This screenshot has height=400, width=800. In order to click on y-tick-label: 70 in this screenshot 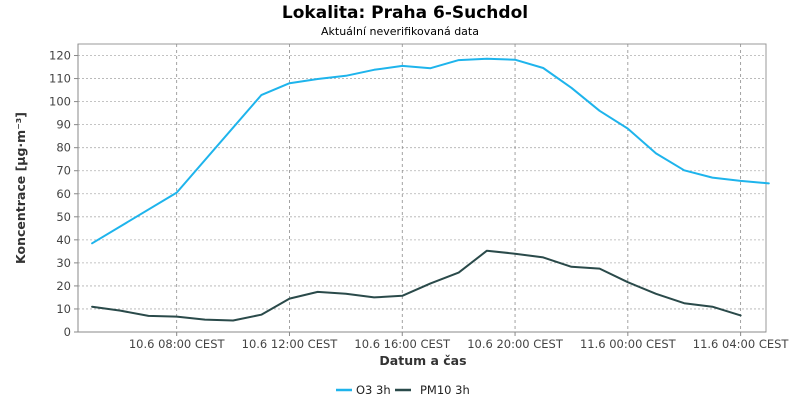, I will do `click(63, 171)`.